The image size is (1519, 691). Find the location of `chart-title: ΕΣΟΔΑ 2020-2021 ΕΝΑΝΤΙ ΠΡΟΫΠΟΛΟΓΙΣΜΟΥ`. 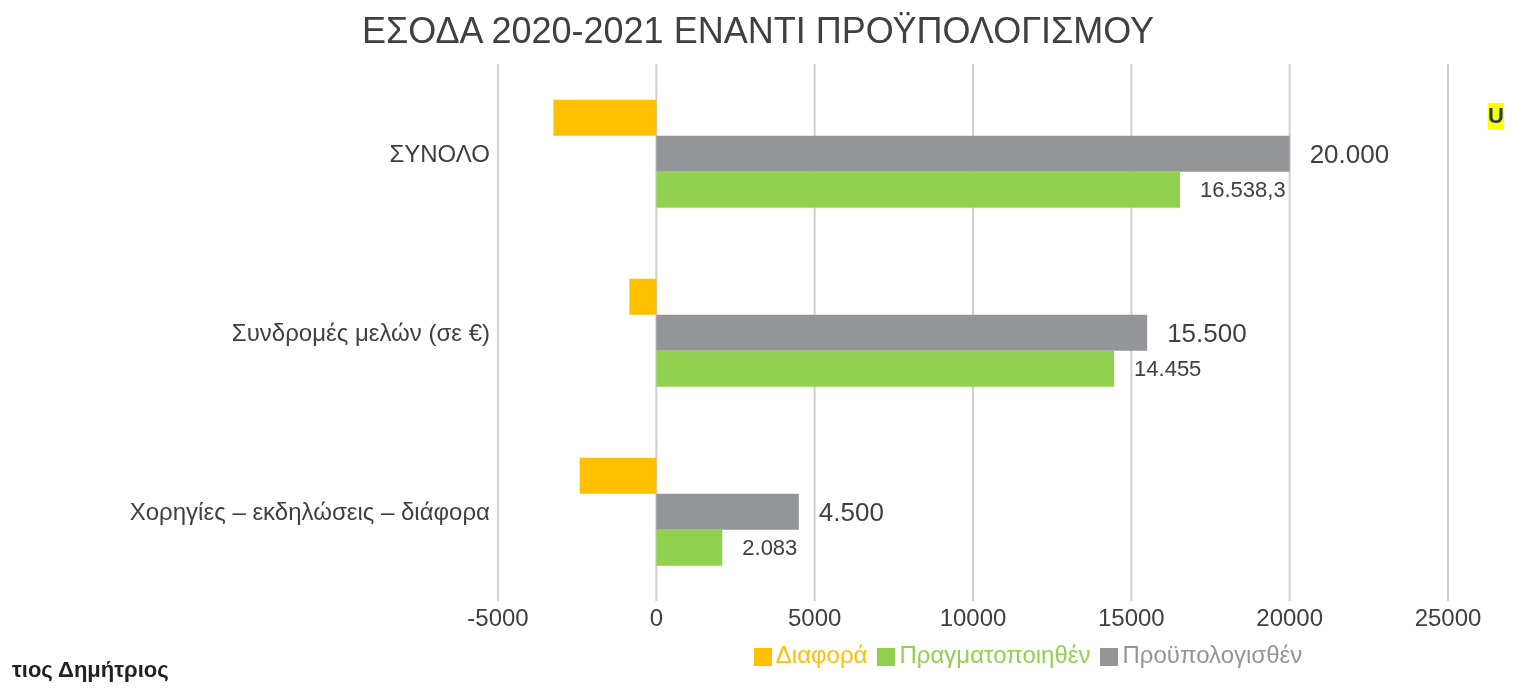

chart-title: ΕΣΟΔΑ 2020-2021 ΕΝΑΝΤΙ ΠΡΟΫΠΟΛΟΓΙΣΜΟΥ is located at coordinates (758, 31).